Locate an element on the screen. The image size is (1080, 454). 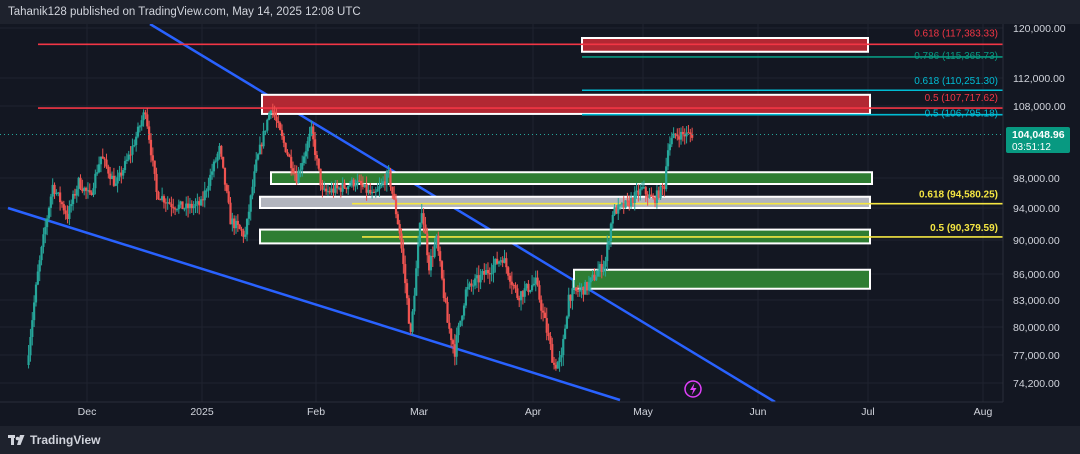
tradingview-brand: TradingView is located at coordinates (65, 440).